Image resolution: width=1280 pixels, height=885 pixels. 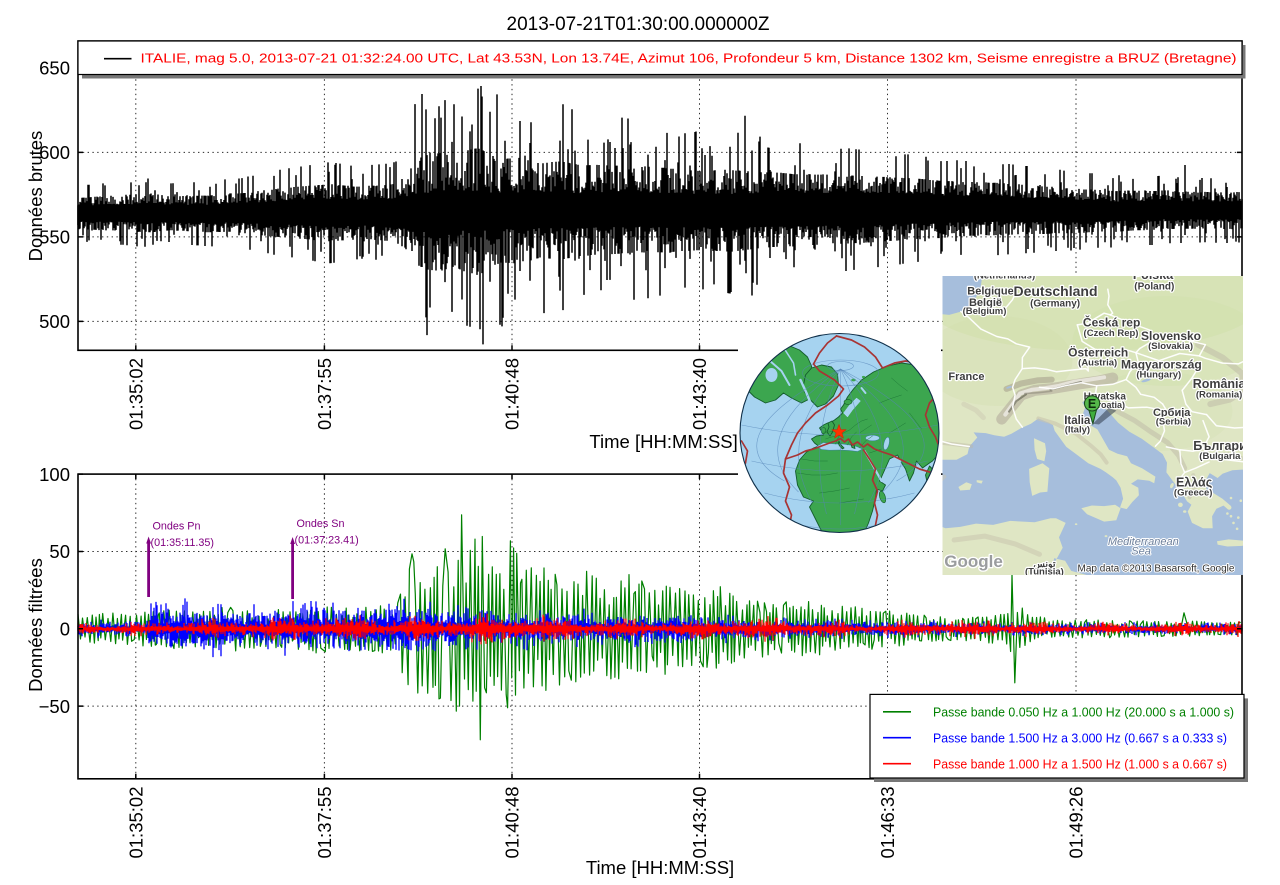 I want to click on svg-text: România, so click(x=1220, y=384).